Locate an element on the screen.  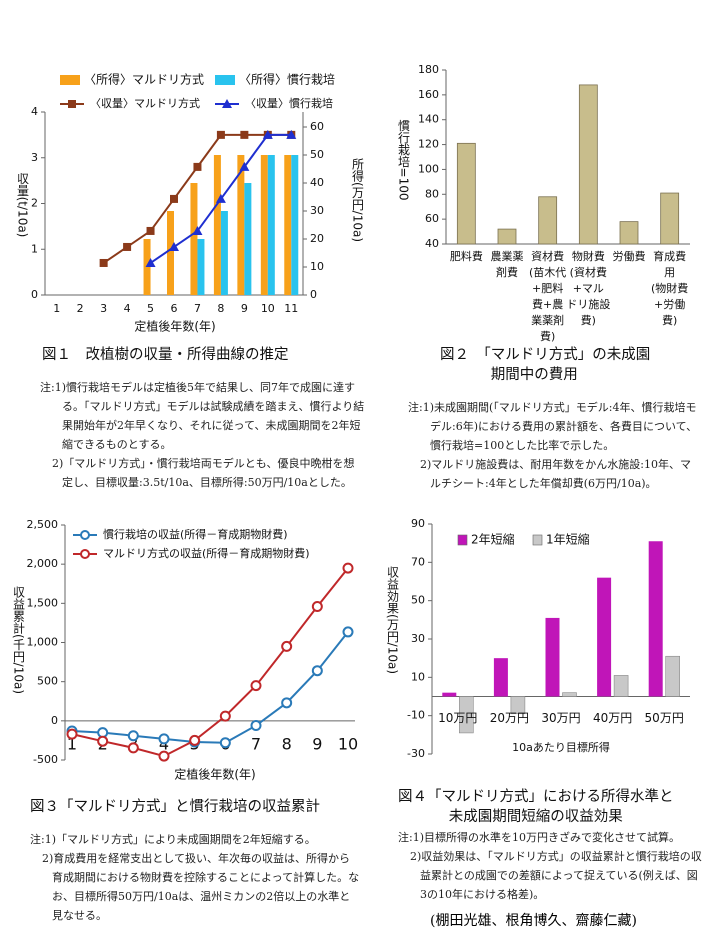
x-tick-label: 8 is located at coordinates (287, 744).